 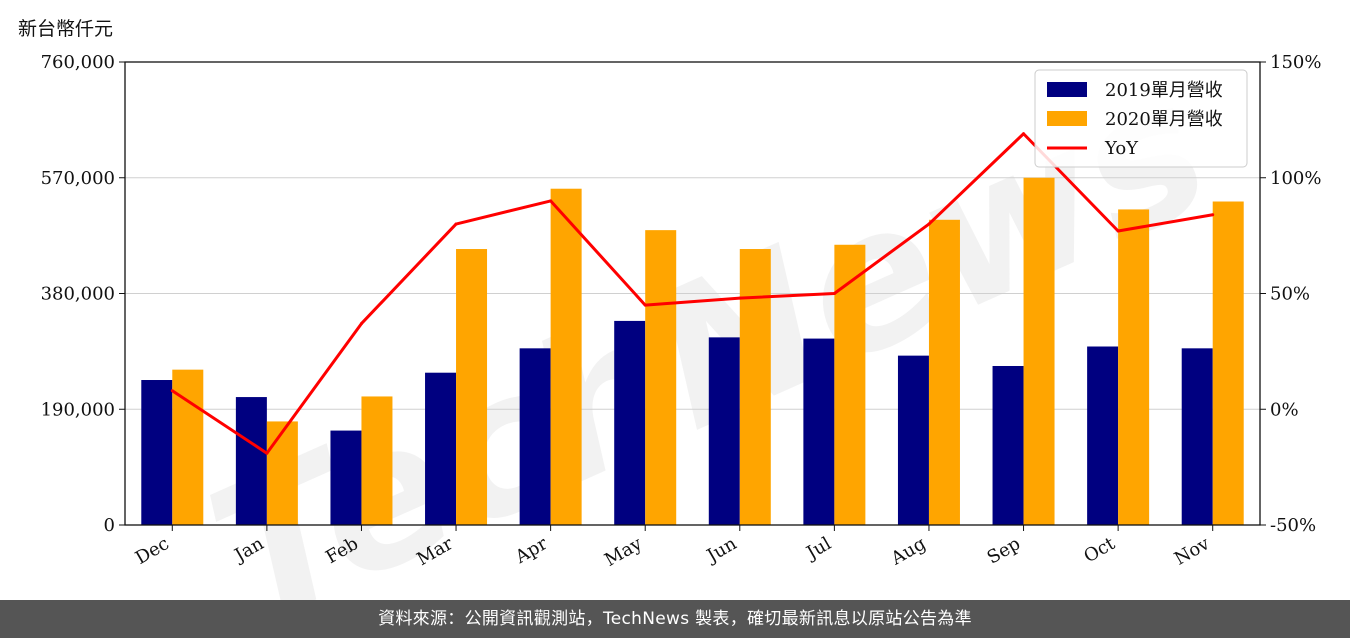 I want to click on legend-label: 2020單月營收, so click(x=1164, y=119).